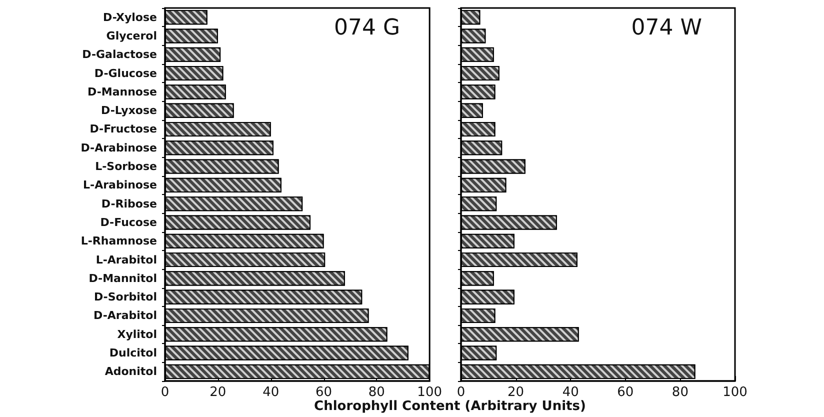 This screenshot has width=824, height=417. I want to click on y-tick-label: D-Xylose, so click(130, 17).